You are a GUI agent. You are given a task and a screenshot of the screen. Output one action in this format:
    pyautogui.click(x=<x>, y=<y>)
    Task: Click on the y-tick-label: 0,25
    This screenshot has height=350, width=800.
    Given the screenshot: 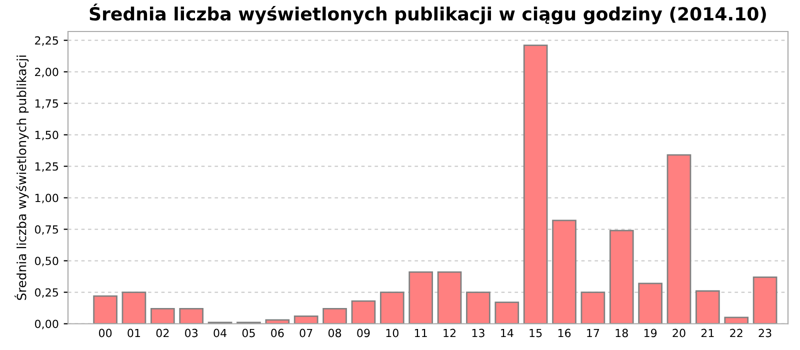 What is the action you would take?
    pyautogui.click(x=46, y=293)
    